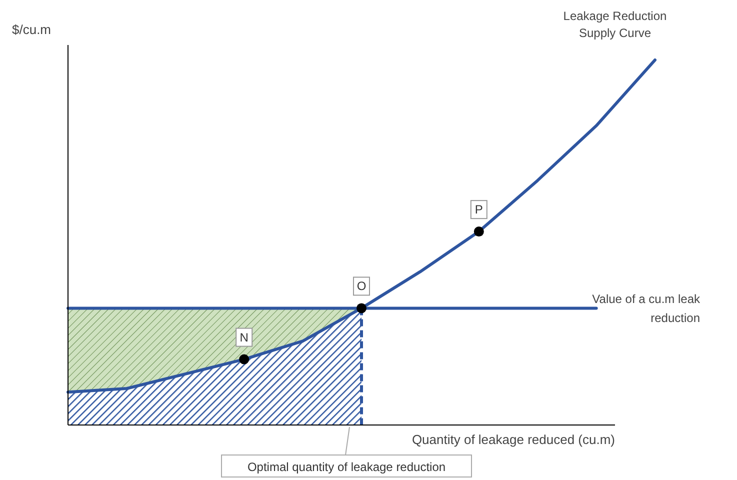 The width and height of the screenshot is (737, 480). Describe the element at coordinates (513, 439) in the screenshot. I see `x-axis-title: Quantity of leakage reduced (cu.m)` at that location.